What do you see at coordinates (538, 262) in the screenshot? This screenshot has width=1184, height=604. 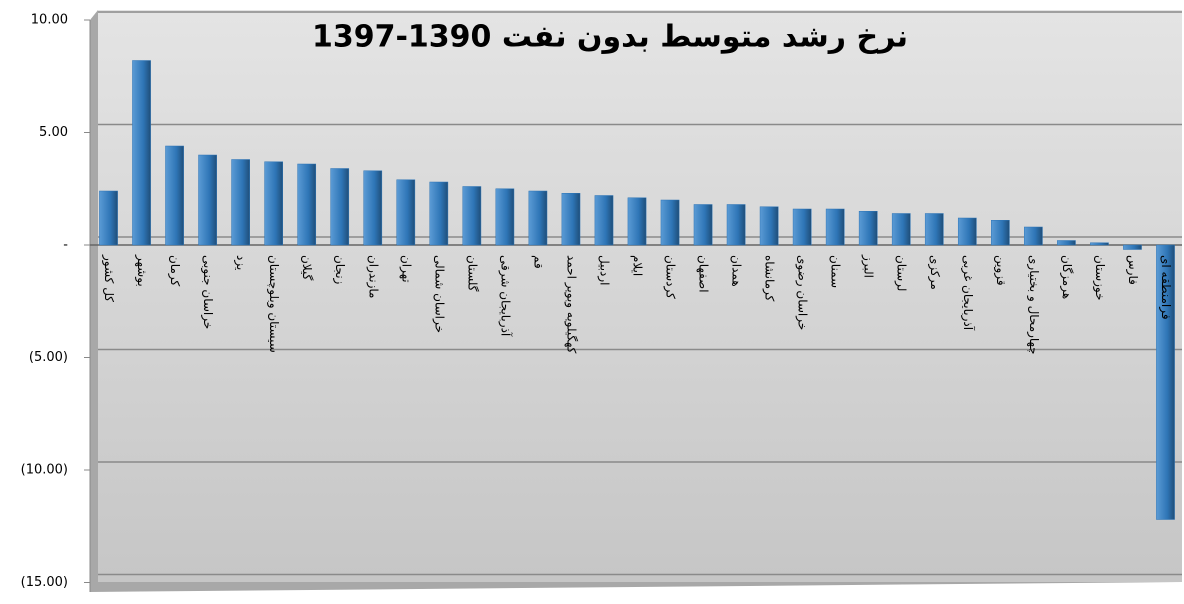 I see `x-tick-label: قم` at bounding box center [538, 262].